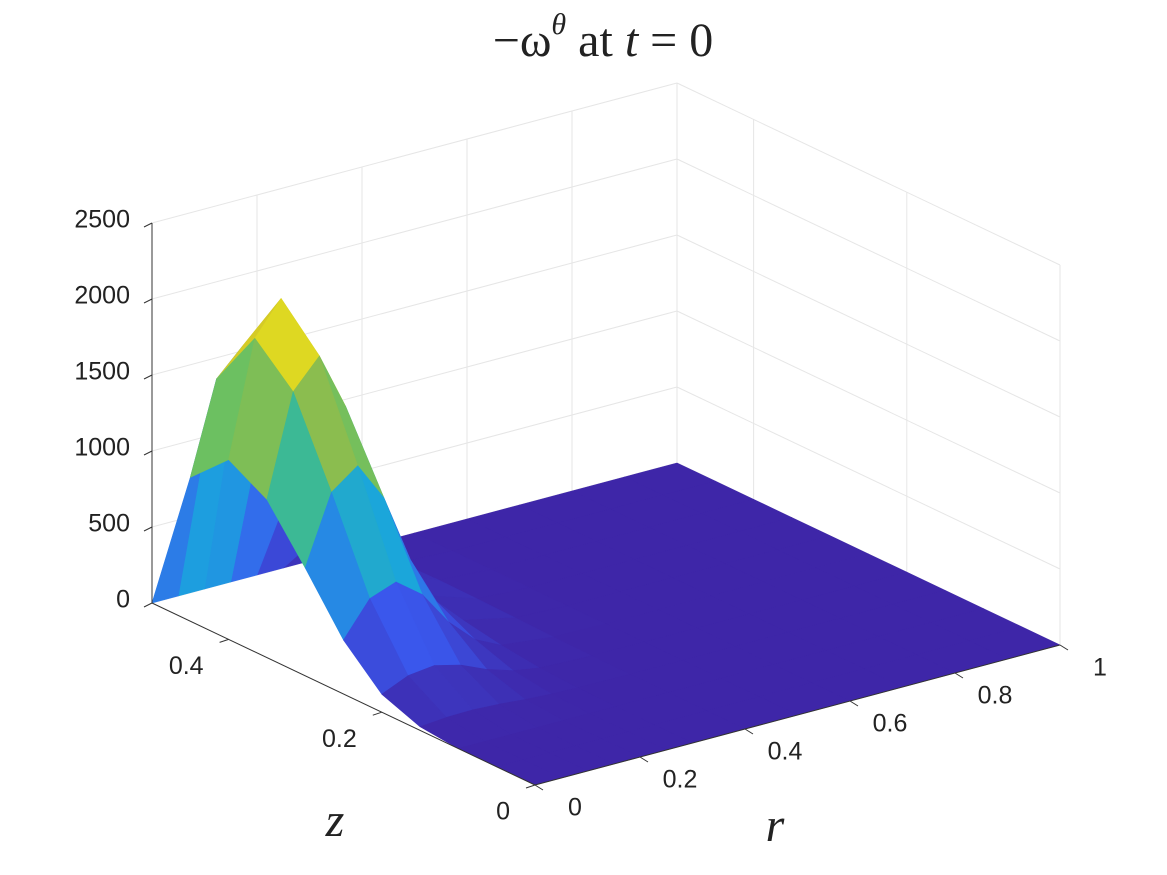 This screenshot has height=875, width=1167. What do you see at coordinates (522, 40) in the screenshot?
I see `title-part: −ω` at bounding box center [522, 40].